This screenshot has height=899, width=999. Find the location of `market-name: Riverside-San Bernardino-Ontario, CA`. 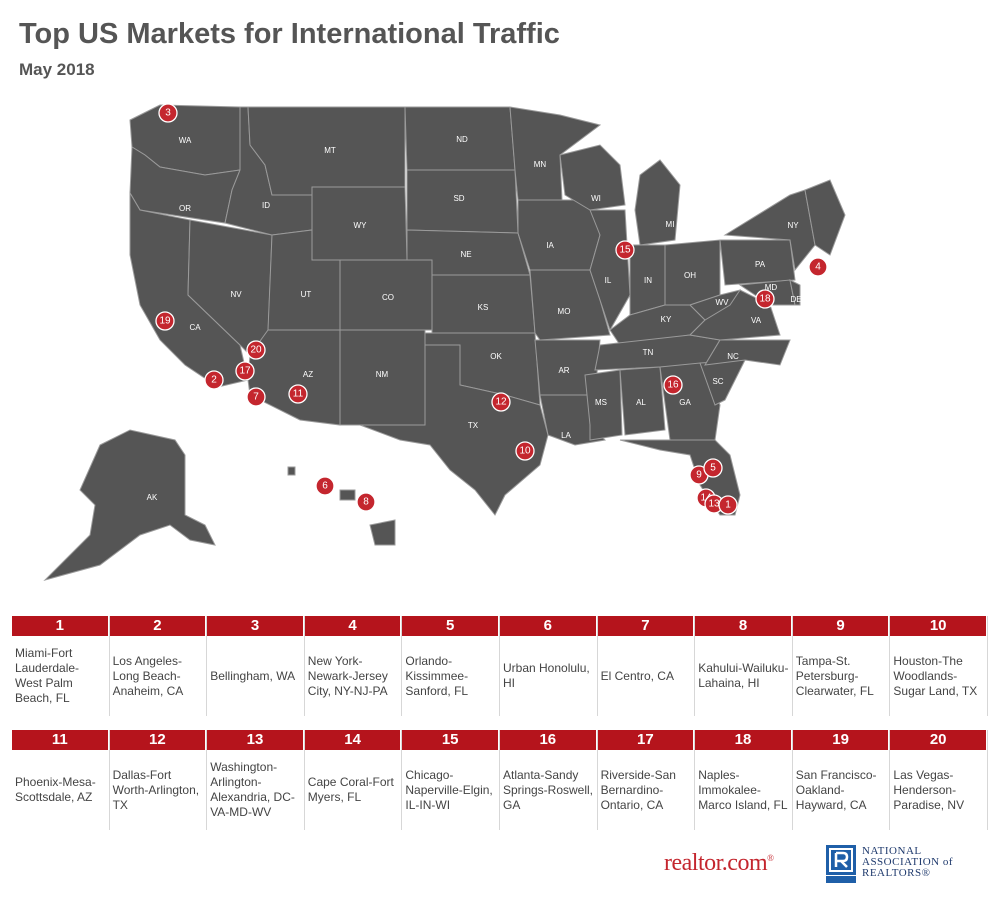

market-name: Riverside-San Bernardino-Ontario, CA is located at coordinates (638, 789).